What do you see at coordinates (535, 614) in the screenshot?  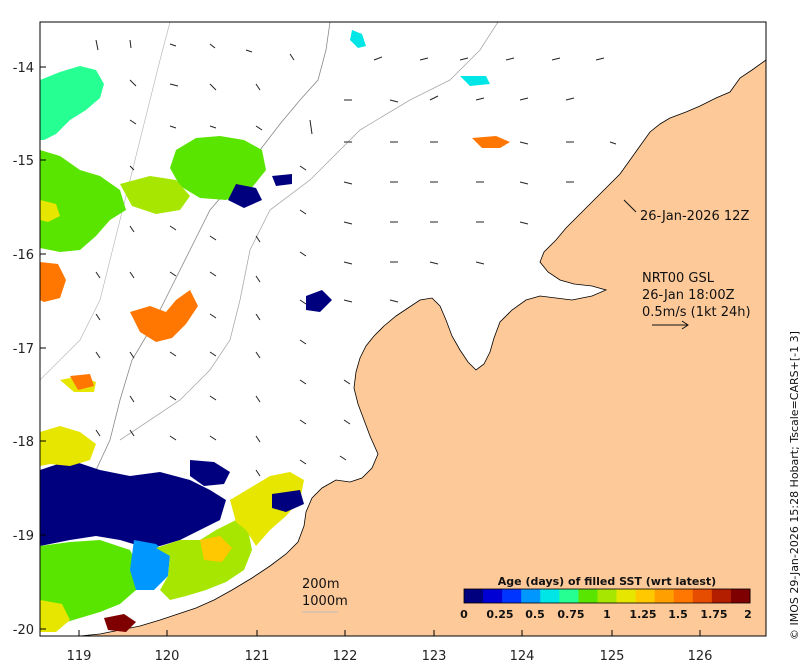 I see `colorbar-tick-label: 0.5` at bounding box center [535, 614].